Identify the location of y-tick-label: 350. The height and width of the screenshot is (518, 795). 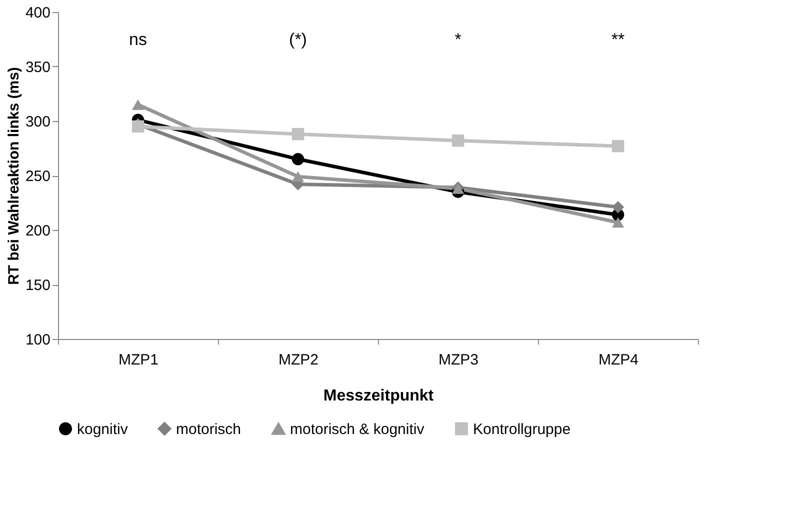
(37, 67).